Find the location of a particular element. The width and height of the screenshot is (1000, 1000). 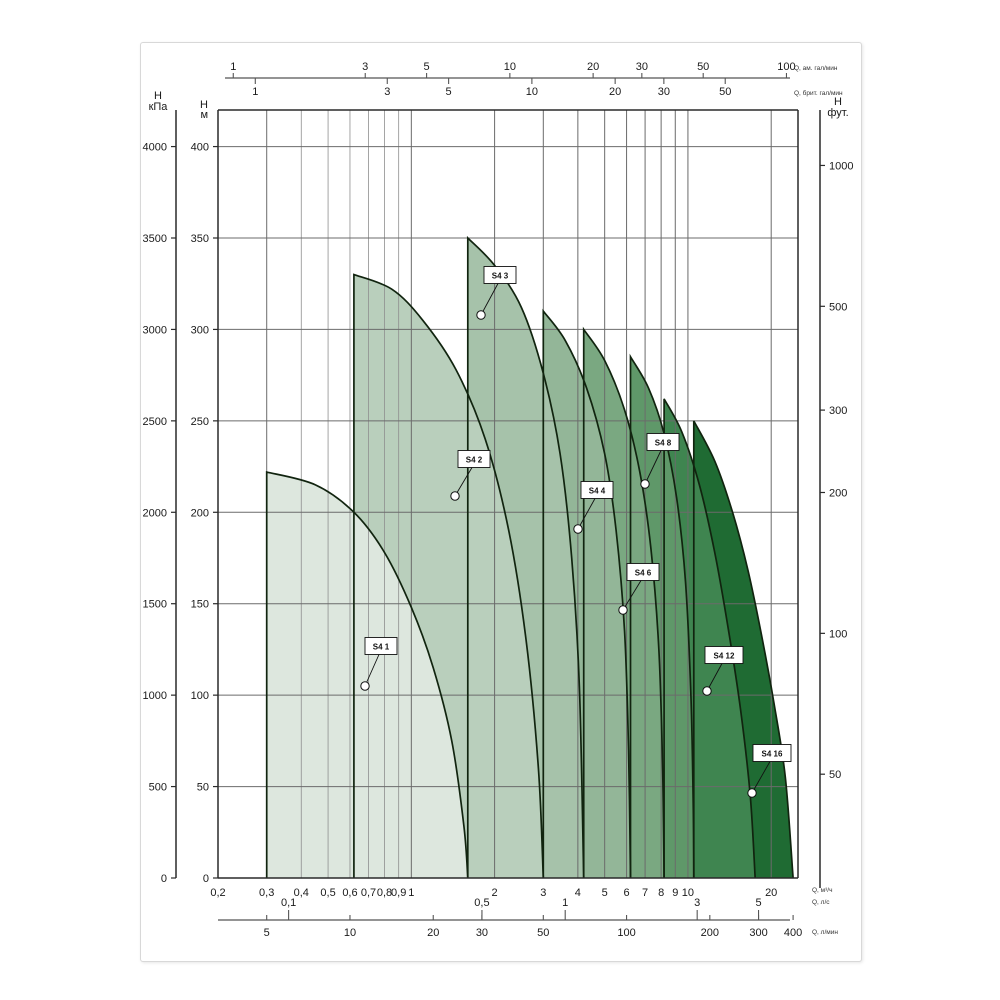

callout-label: S4 16 is located at coordinates (772, 754).